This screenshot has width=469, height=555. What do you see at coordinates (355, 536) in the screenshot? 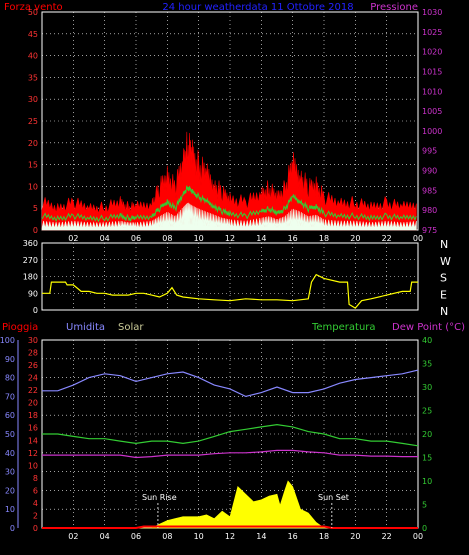
I see `climate-xtick-tick-20: 20` at bounding box center [355, 536].